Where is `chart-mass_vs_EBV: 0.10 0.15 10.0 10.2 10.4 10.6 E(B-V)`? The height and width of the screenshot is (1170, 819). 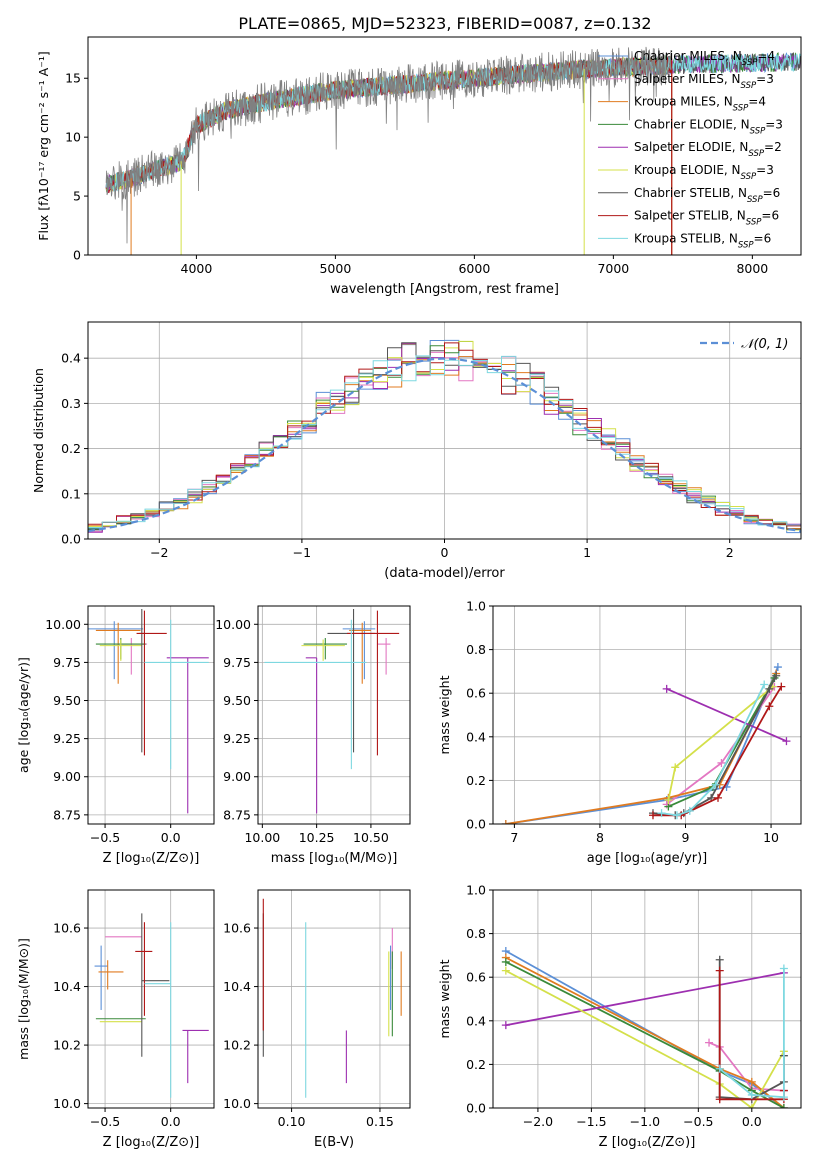
chart-mass_vs_EBV: 0.10 0.15 10.0 10.2 10.4 10.6 E(B-V) is located at coordinates (317, 1019).